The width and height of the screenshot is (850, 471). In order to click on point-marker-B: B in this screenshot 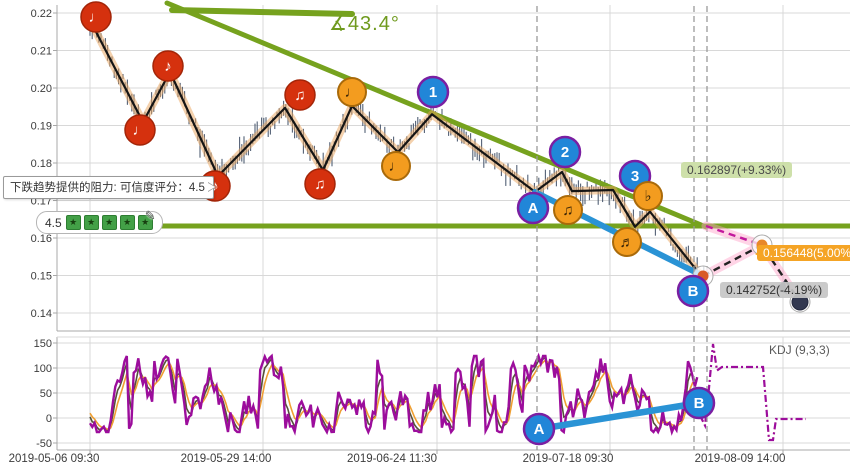, I will do `click(693, 291)`.